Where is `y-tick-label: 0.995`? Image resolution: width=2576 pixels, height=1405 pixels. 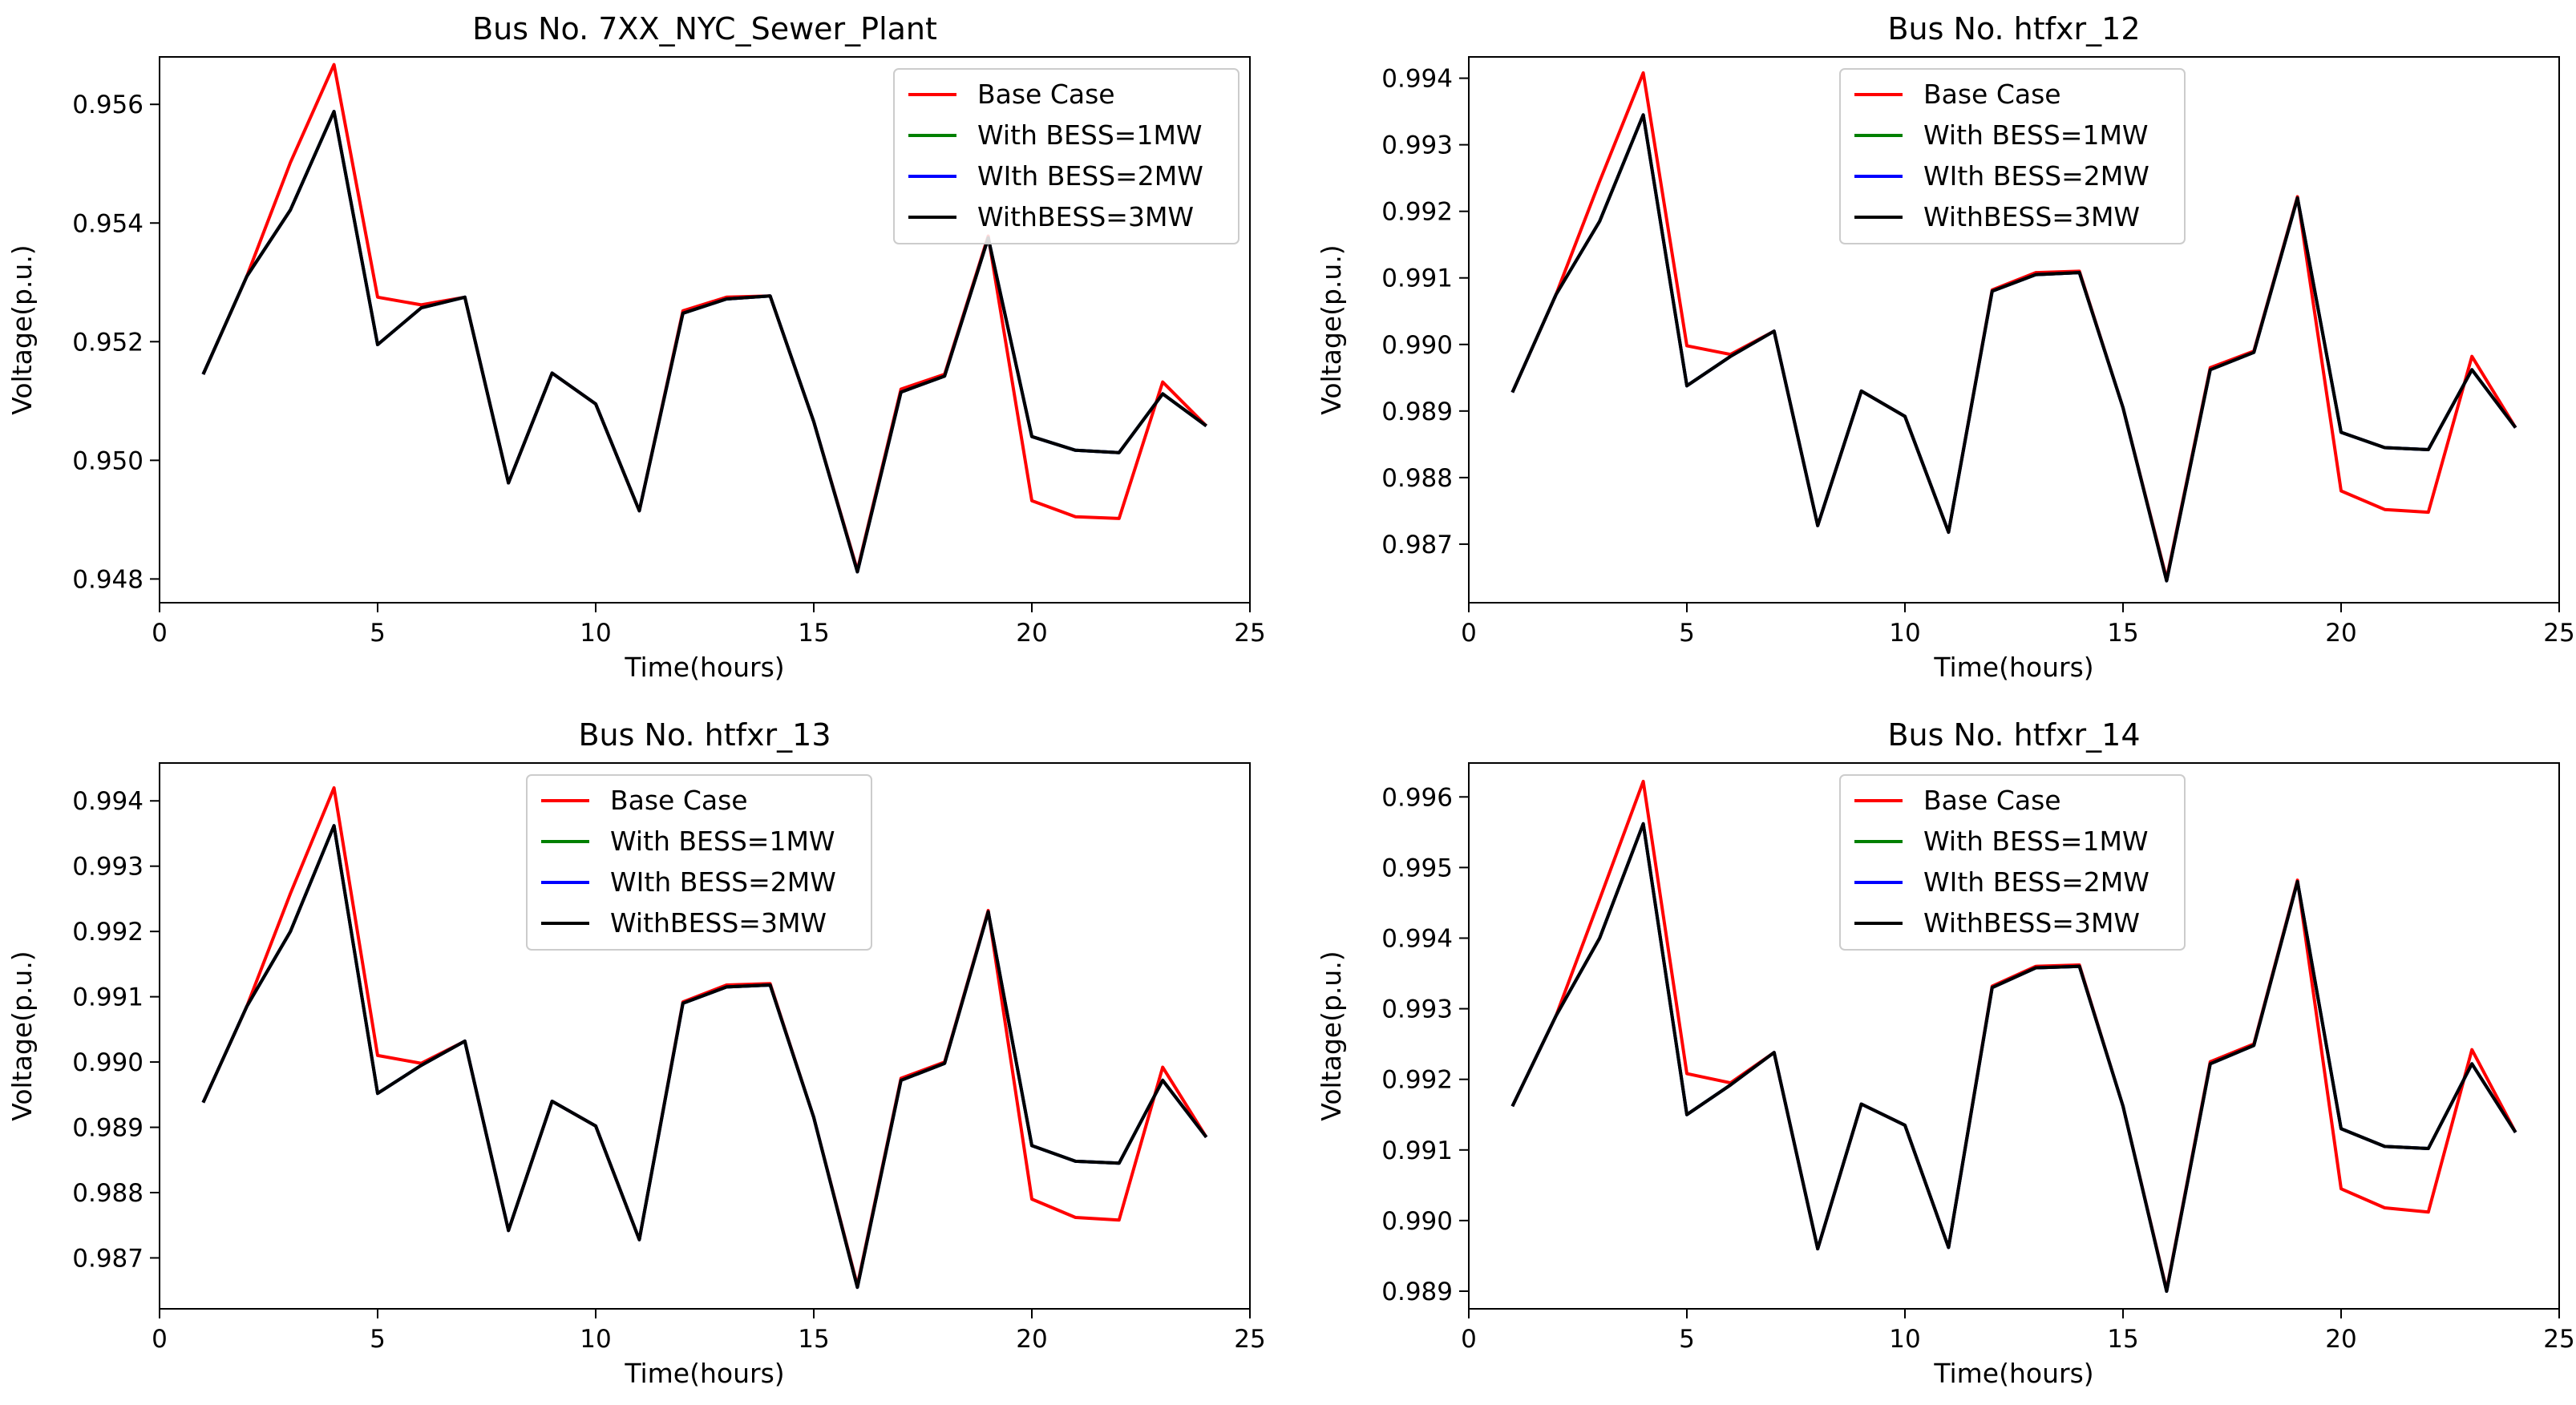
y-tick-label: 0.995 is located at coordinates (1417, 868).